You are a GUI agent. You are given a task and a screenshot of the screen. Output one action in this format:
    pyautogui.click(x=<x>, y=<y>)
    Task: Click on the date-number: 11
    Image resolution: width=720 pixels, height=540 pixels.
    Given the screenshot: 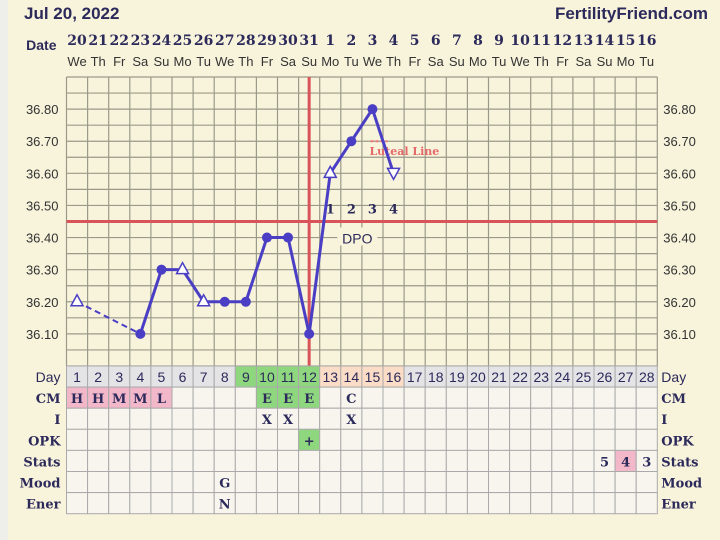 What is the action you would take?
    pyautogui.click(x=541, y=41)
    